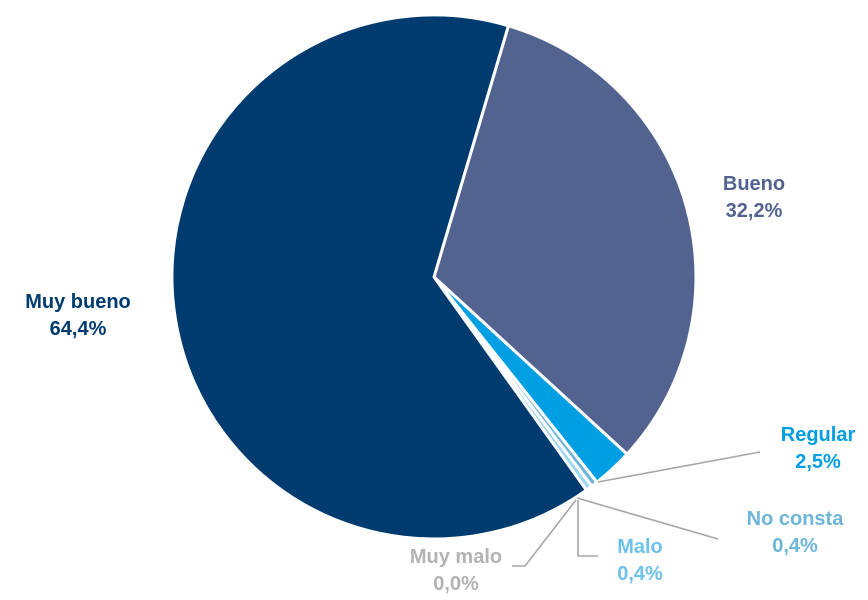 The height and width of the screenshot is (600, 868). I want to click on slice-value-regular: 2,5%, so click(818, 462).